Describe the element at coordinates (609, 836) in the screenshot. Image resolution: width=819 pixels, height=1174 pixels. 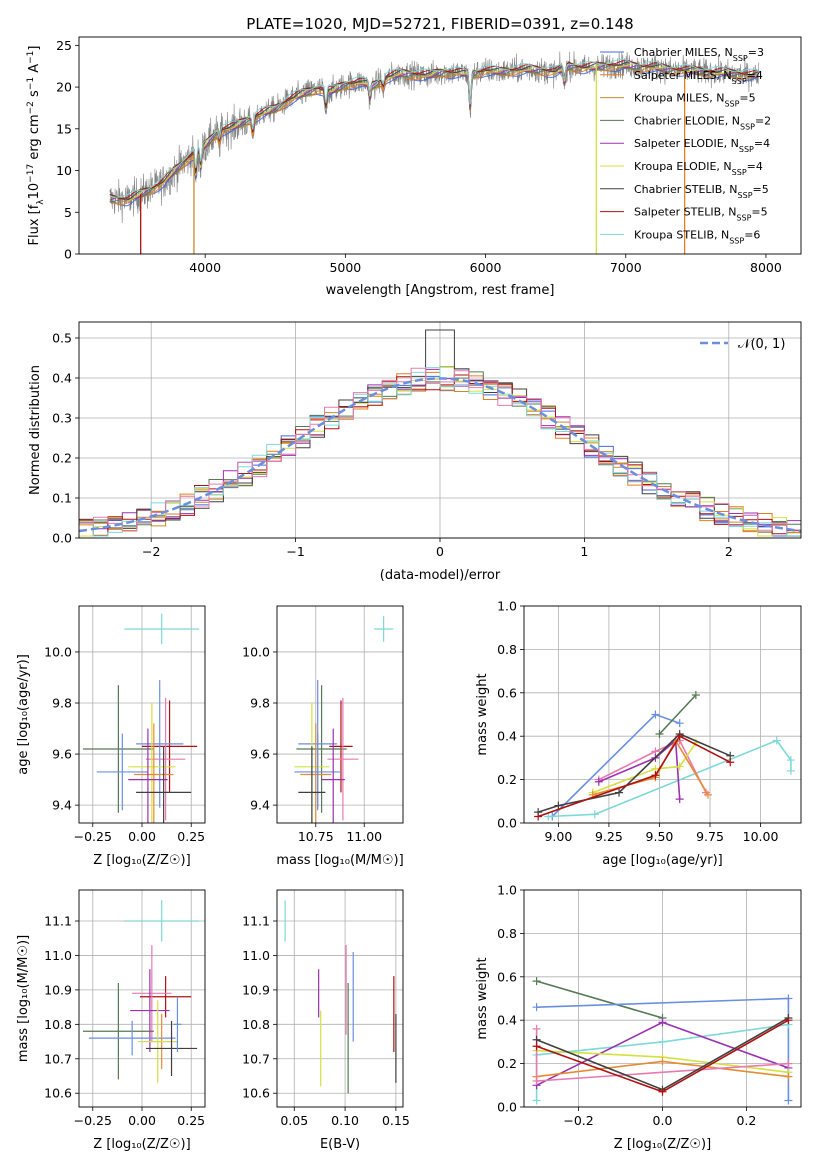
I see `x-tick-label: 9.25` at that location.